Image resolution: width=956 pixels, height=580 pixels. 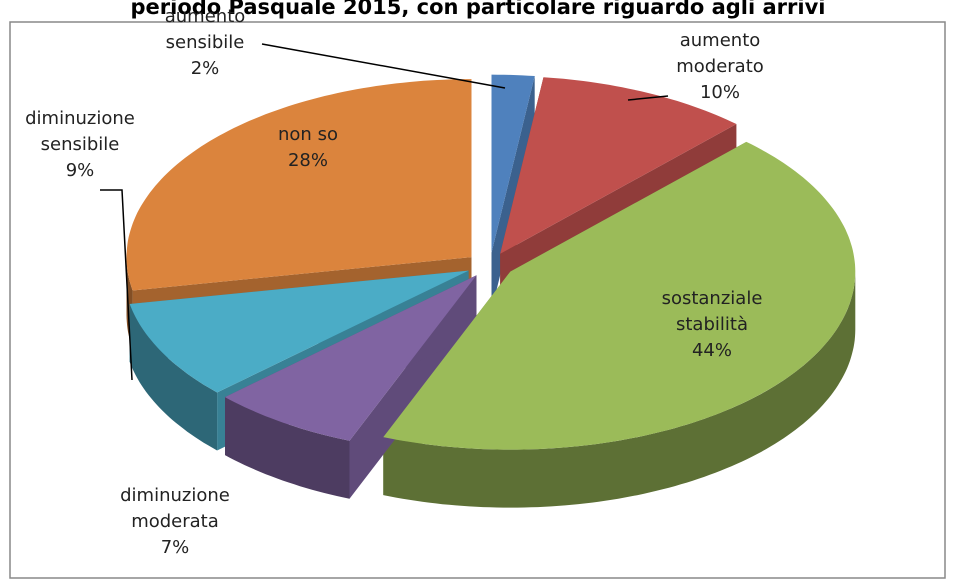 What do you see at coordinates (205, 68) in the screenshot?
I see `value-label: 2%` at bounding box center [205, 68].